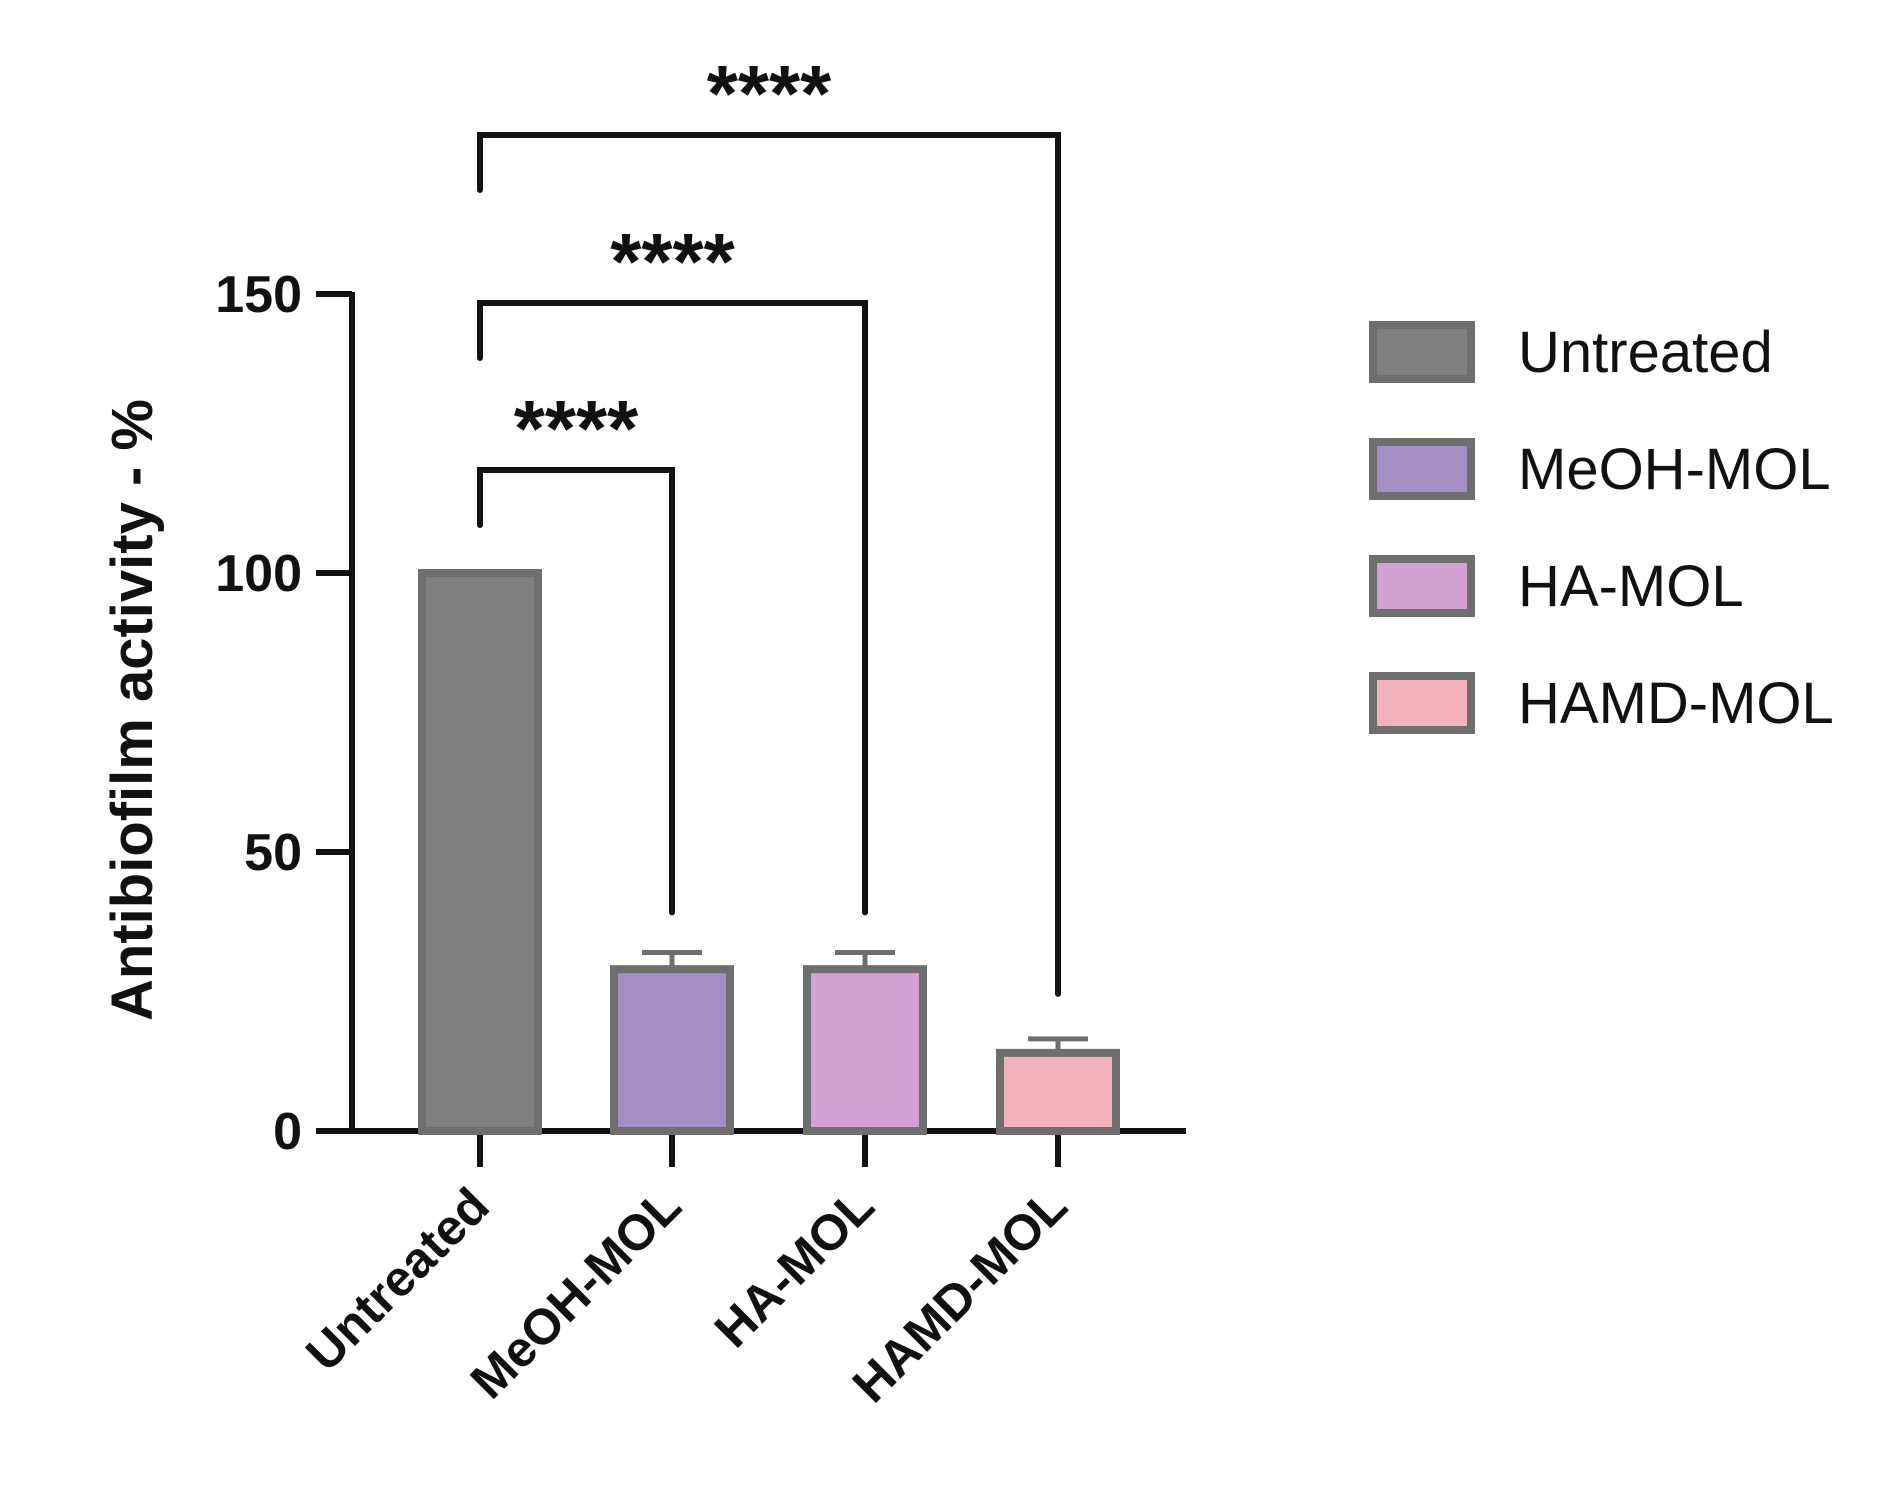 The image size is (1904, 1495). What do you see at coordinates (794, 1267) in the screenshot?
I see `category-label: HA-MOL` at bounding box center [794, 1267].